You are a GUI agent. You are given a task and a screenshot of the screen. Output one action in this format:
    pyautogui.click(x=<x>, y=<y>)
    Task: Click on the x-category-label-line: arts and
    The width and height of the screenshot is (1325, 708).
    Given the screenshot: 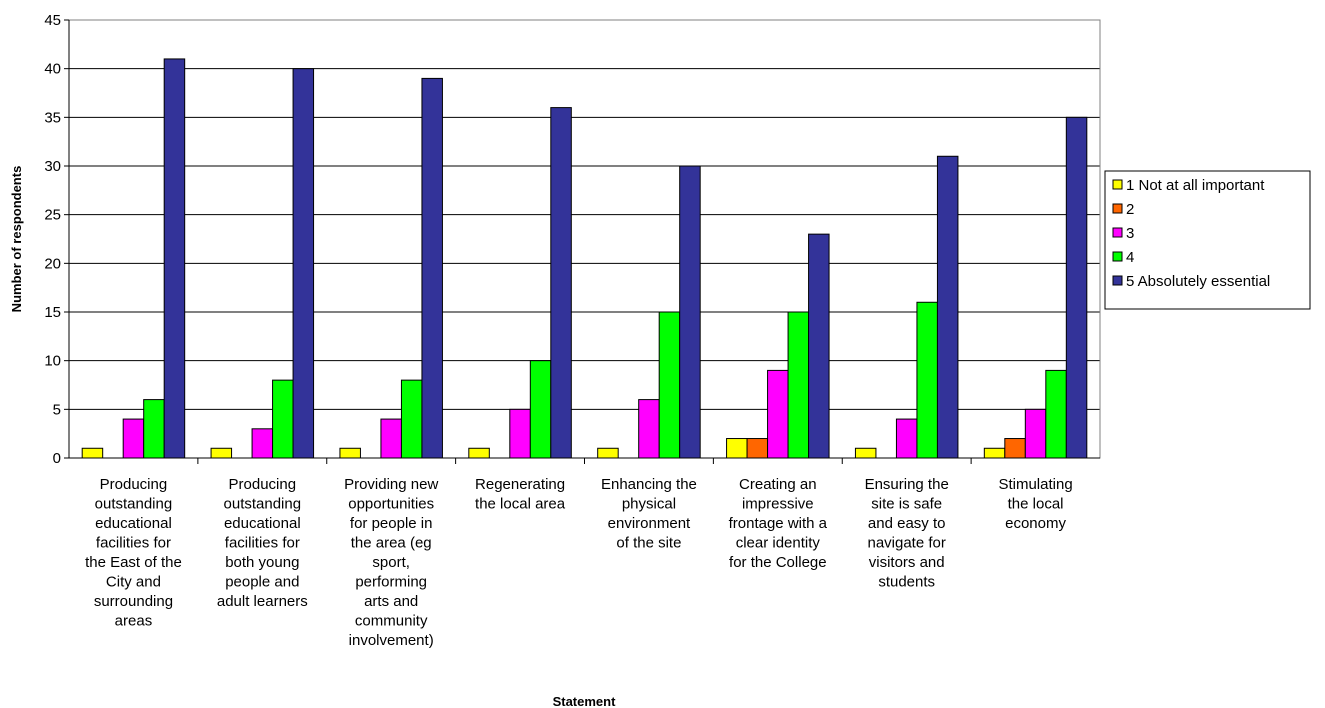 What is the action you would take?
    pyautogui.click(x=391, y=601)
    